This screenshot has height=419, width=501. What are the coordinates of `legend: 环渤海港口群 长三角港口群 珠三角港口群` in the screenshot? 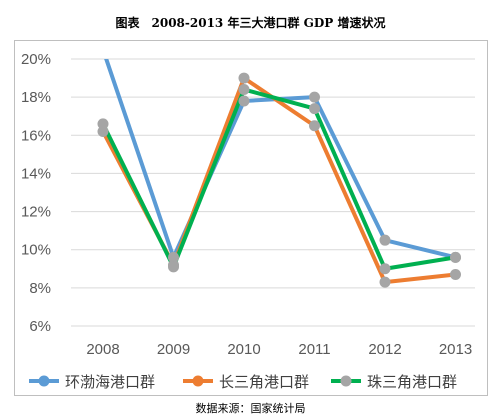 It's located at (243, 382).